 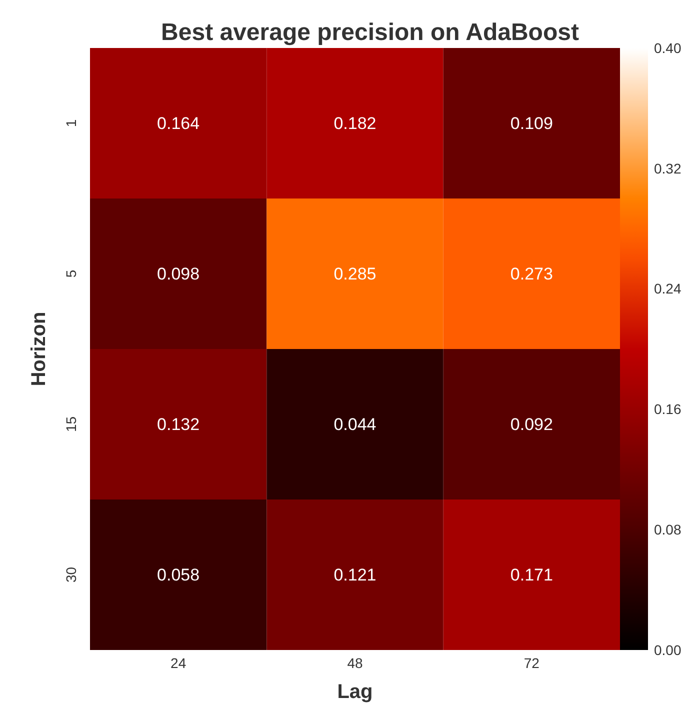 I want to click on data-label: 0.044, so click(x=355, y=424).